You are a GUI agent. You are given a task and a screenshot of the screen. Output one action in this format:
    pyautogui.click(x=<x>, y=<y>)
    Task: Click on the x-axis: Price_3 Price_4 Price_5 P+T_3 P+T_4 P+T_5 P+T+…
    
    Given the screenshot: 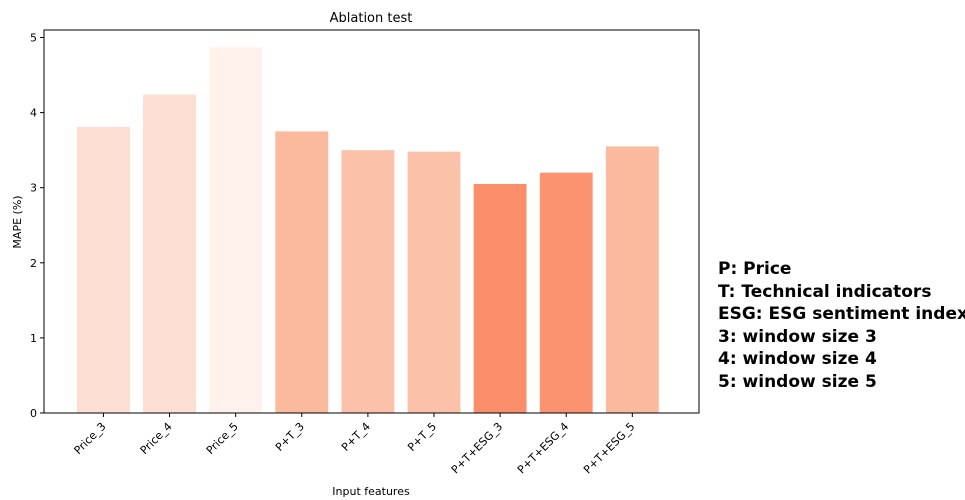 What is the action you would take?
    pyautogui.click(x=354, y=444)
    